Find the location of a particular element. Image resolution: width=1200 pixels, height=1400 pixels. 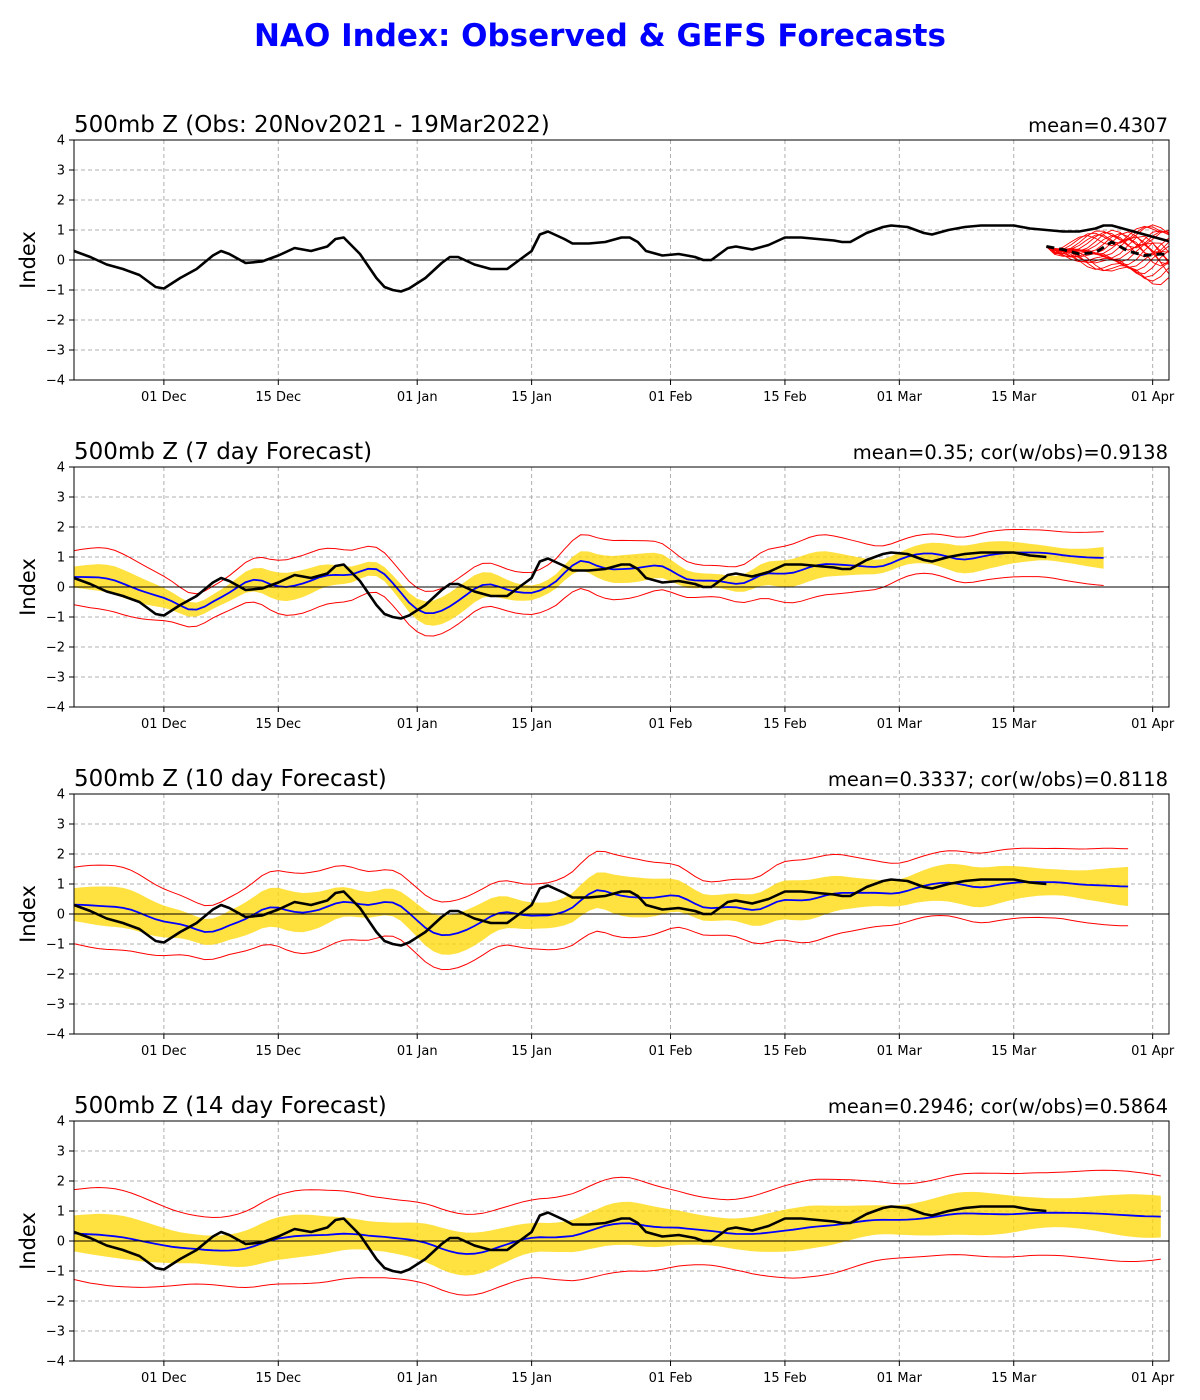

panel-title: 500mb Z (Obs: 20Nov2021 - 19Mar2022) is located at coordinates (312, 125).